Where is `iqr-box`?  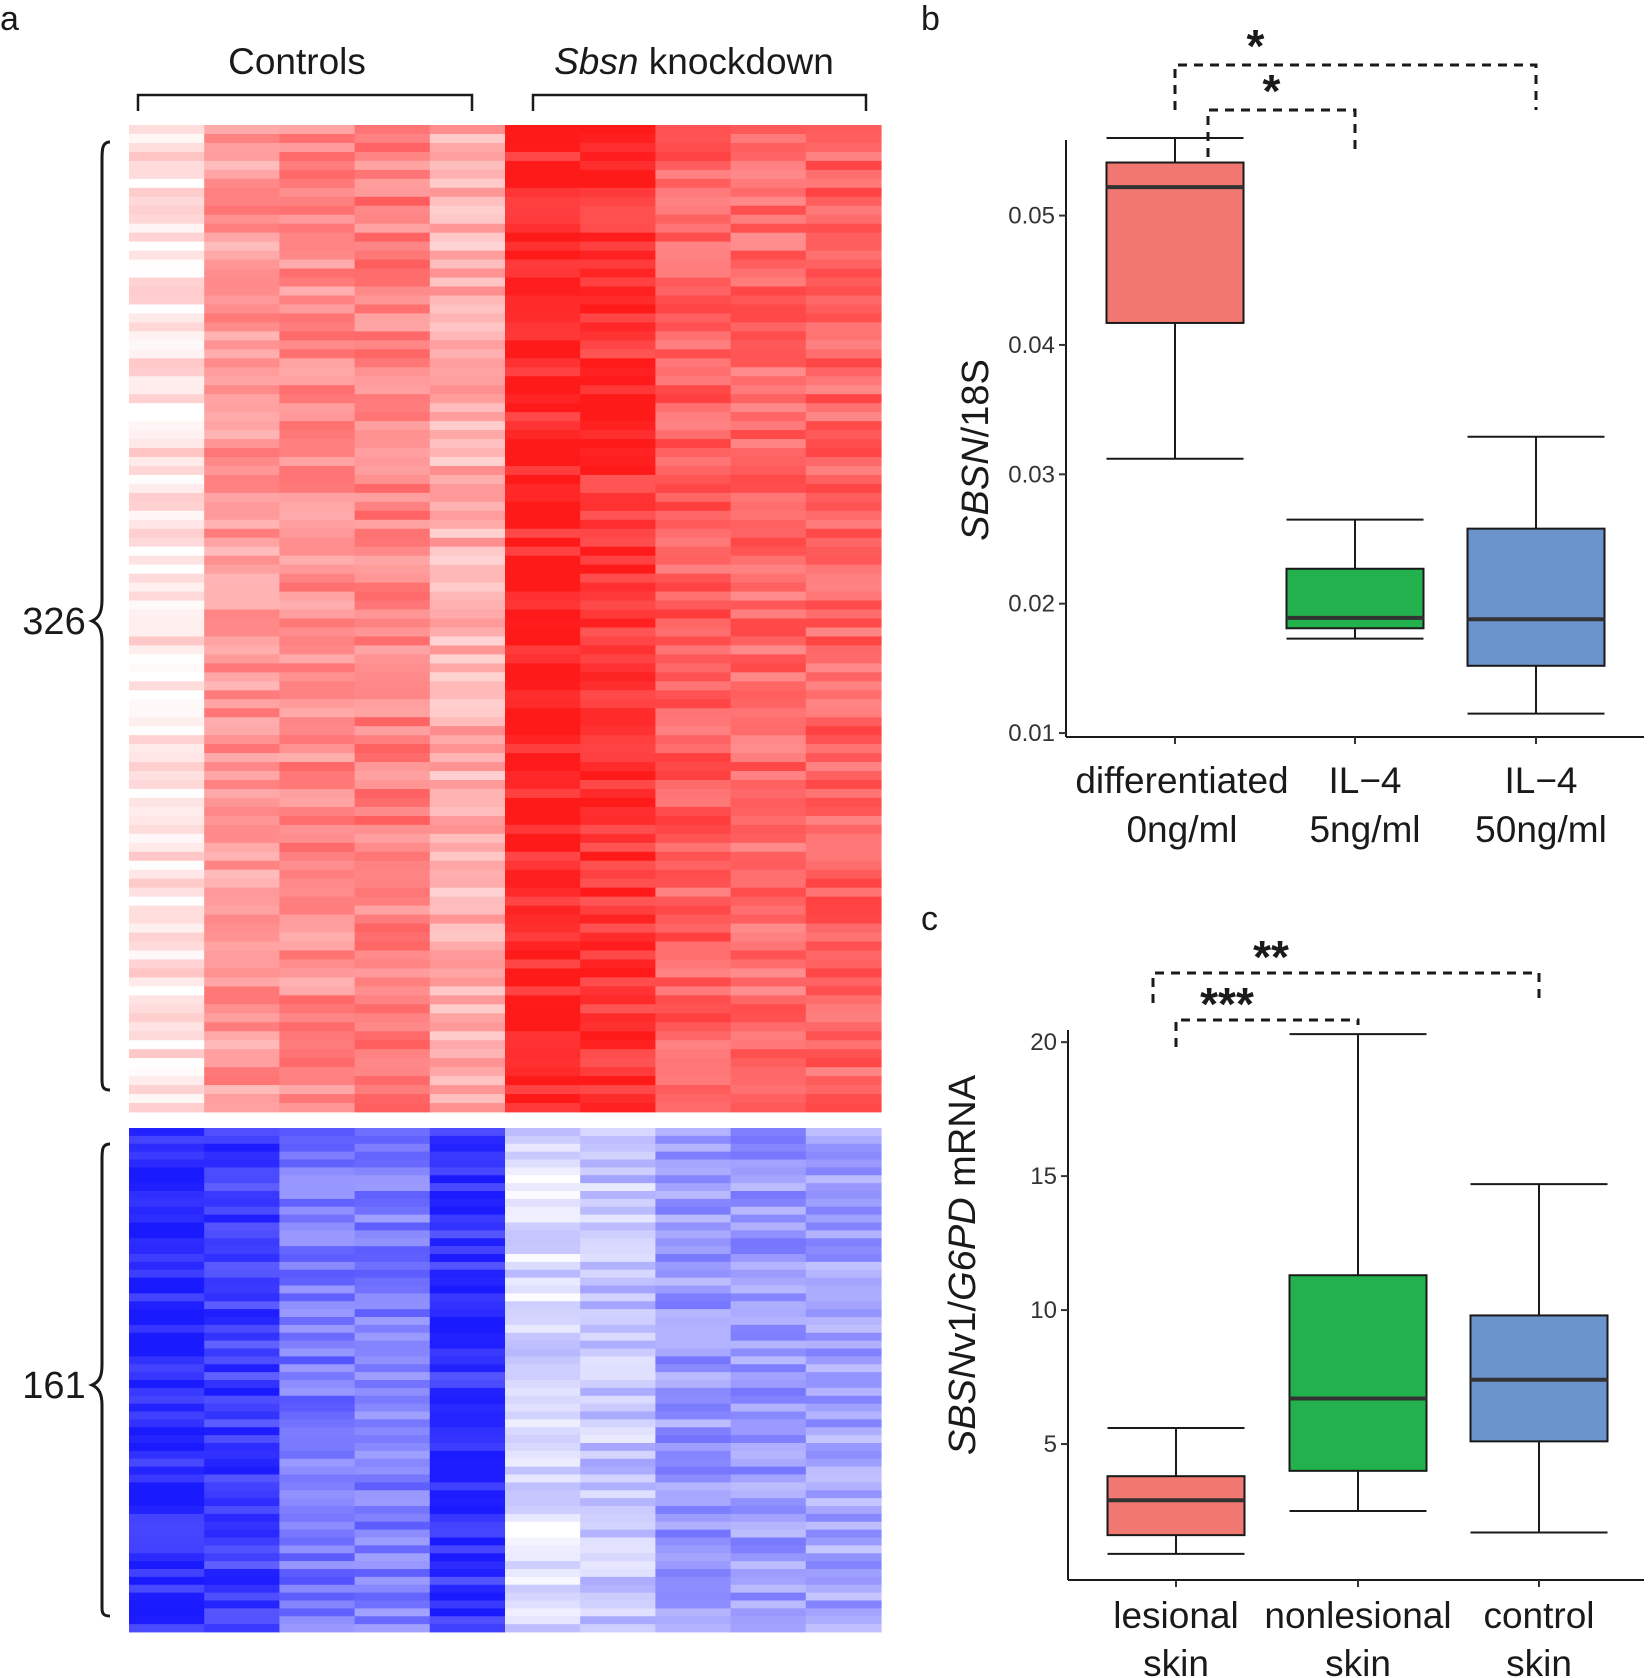 iqr-box is located at coordinates (1175, 242).